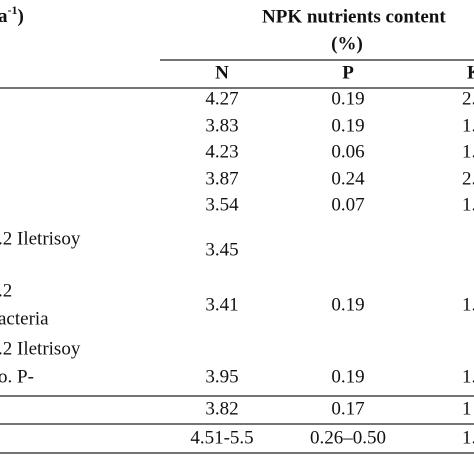  I want to click on cell: 0.26–0.50, so click(348, 437).